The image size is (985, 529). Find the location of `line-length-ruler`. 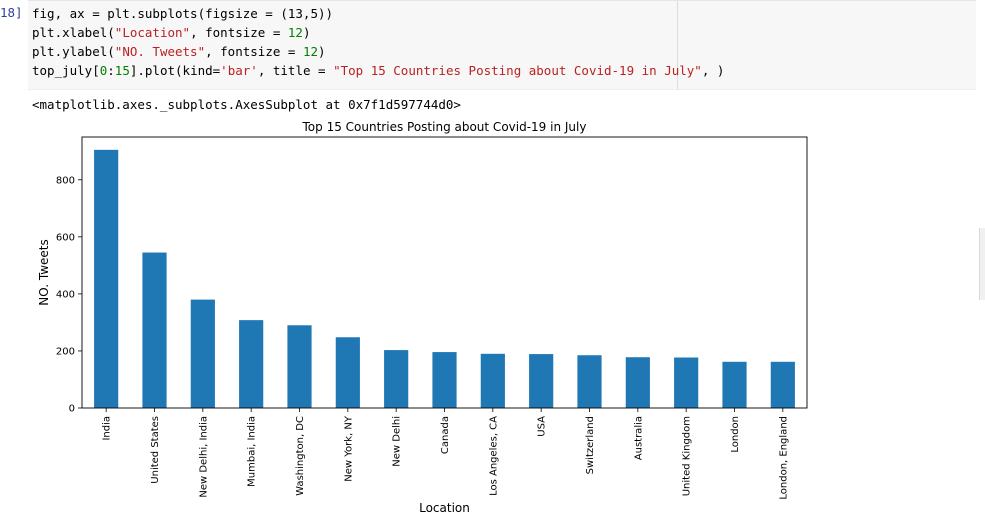

line-length-ruler is located at coordinates (677, 45).